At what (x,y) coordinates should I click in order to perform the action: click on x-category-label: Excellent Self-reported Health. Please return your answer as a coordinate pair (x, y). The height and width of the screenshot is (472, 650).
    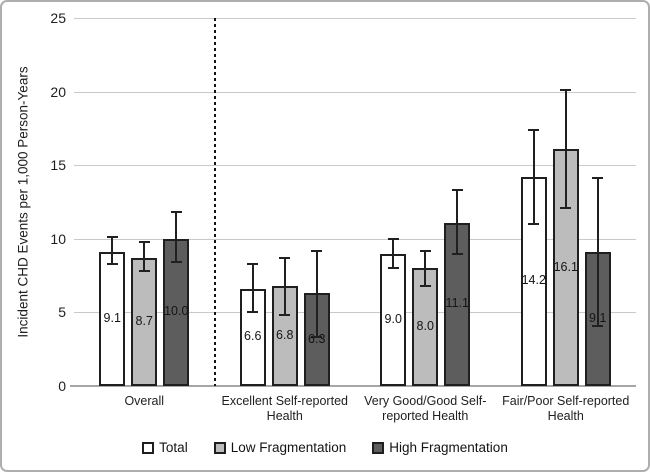
    Looking at the image, I should click on (284, 408).